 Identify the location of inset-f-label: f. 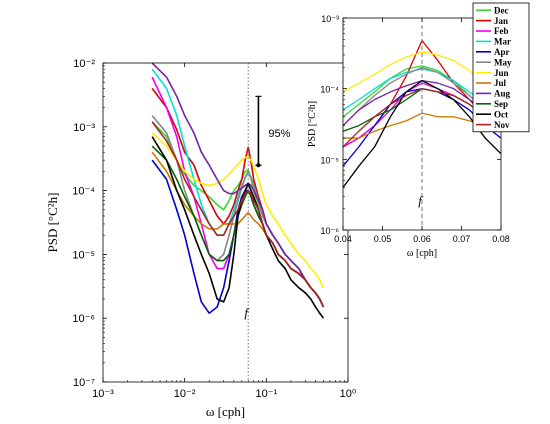
(421, 200).